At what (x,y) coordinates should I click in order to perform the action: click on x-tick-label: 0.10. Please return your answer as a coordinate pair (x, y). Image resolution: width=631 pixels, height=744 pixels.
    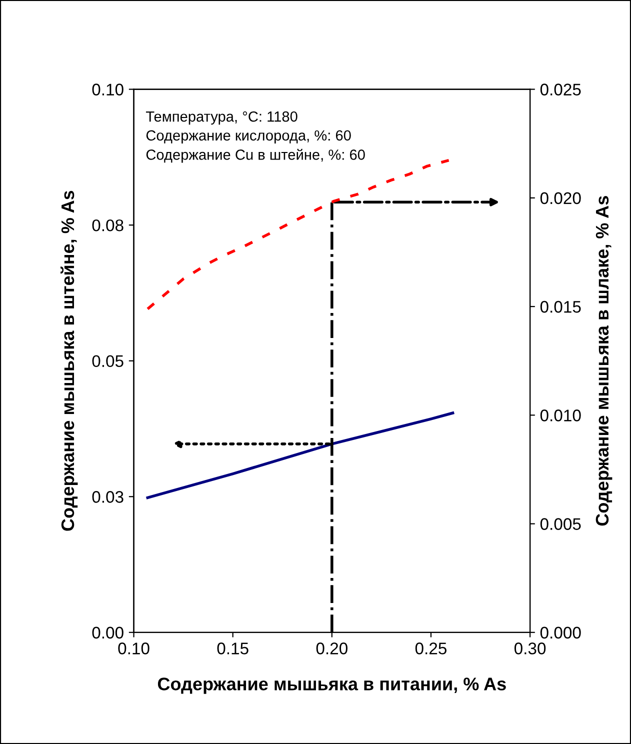
    Looking at the image, I should click on (134, 648).